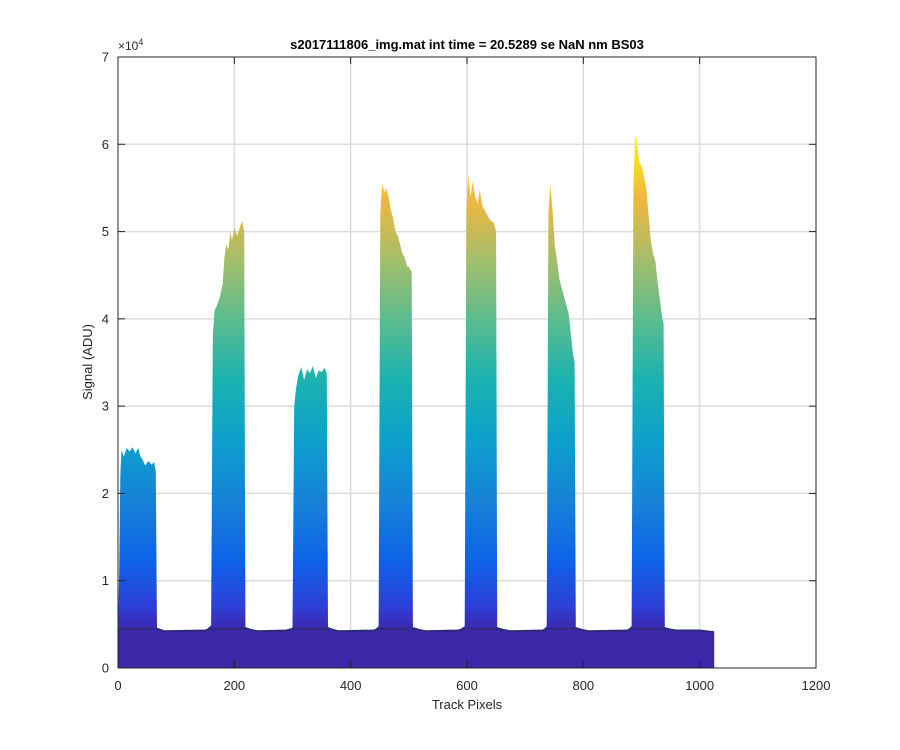 The height and width of the screenshot is (750, 900). I want to click on x-tick-label: 200, so click(234, 685).